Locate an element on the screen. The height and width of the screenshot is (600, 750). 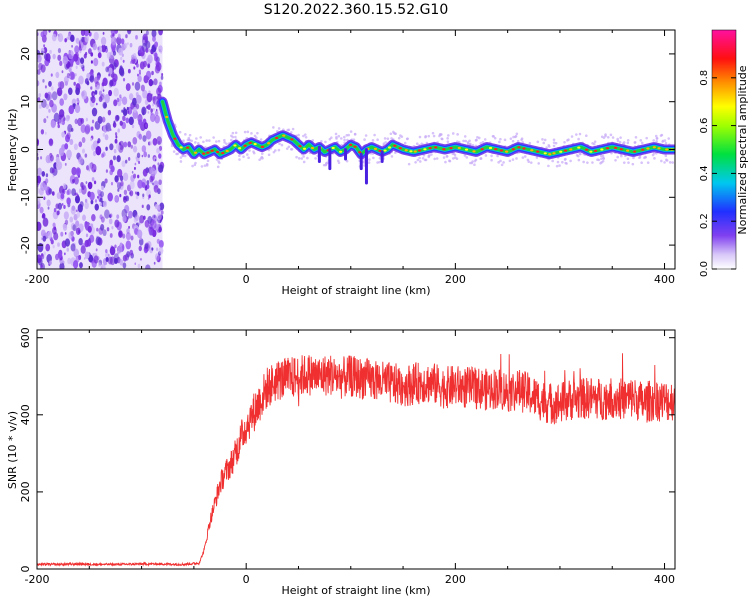
colorbar-ticks: 0.0 0.2 0.4 0.6 0.8 is located at coordinates (717, 173).